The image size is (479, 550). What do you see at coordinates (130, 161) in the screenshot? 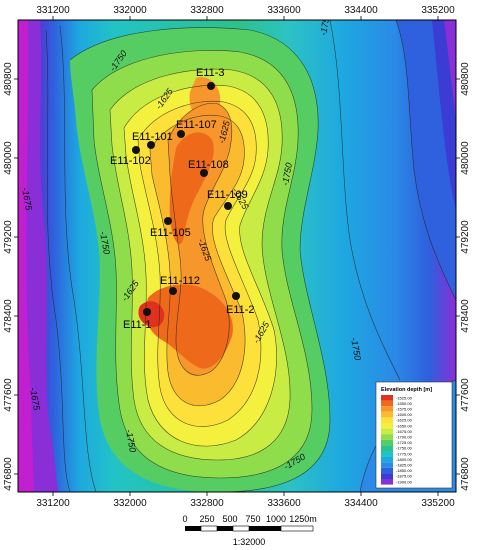
I see `well-label: E11-102` at bounding box center [130, 161].